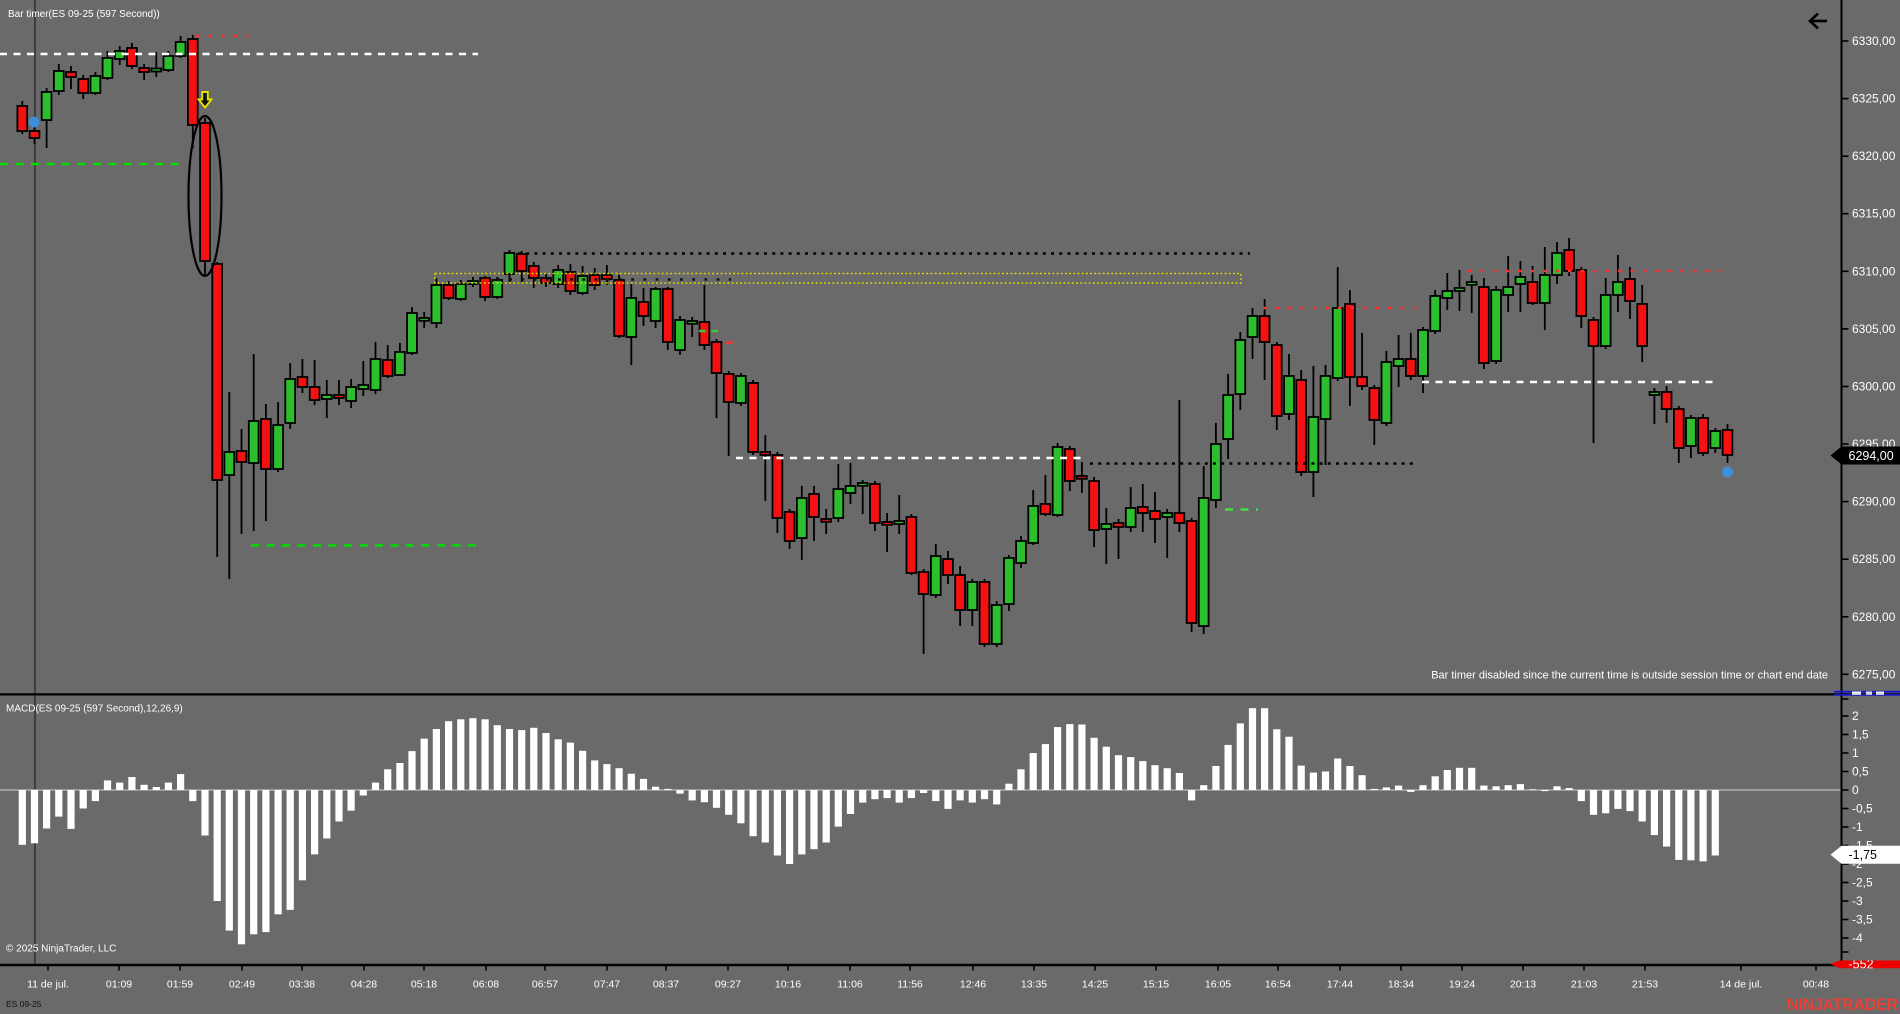 The image size is (1900, 1014). I want to click on svg-text: 6290,00, so click(1874, 502).